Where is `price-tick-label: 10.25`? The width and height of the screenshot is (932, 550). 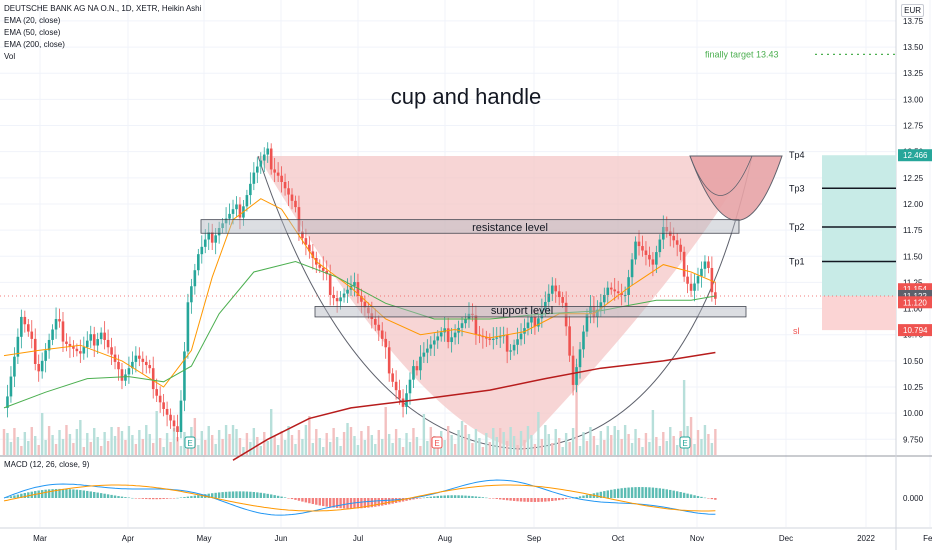 price-tick-label: 10.25 is located at coordinates (913, 387).